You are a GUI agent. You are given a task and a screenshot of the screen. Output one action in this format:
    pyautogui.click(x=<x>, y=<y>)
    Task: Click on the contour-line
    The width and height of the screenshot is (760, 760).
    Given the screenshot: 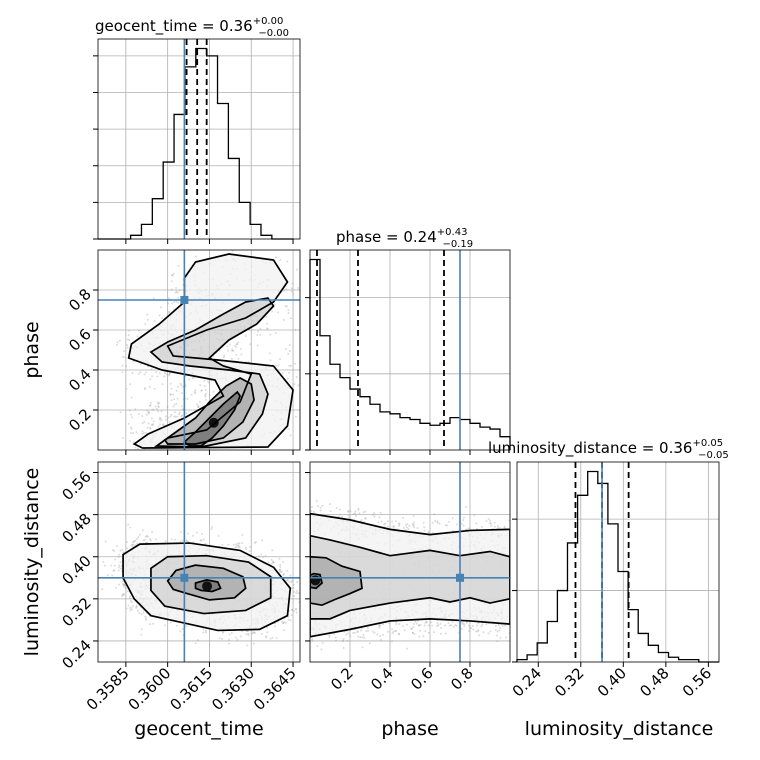 What is the action you would take?
    pyautogui.click(x=206, y=582)
    